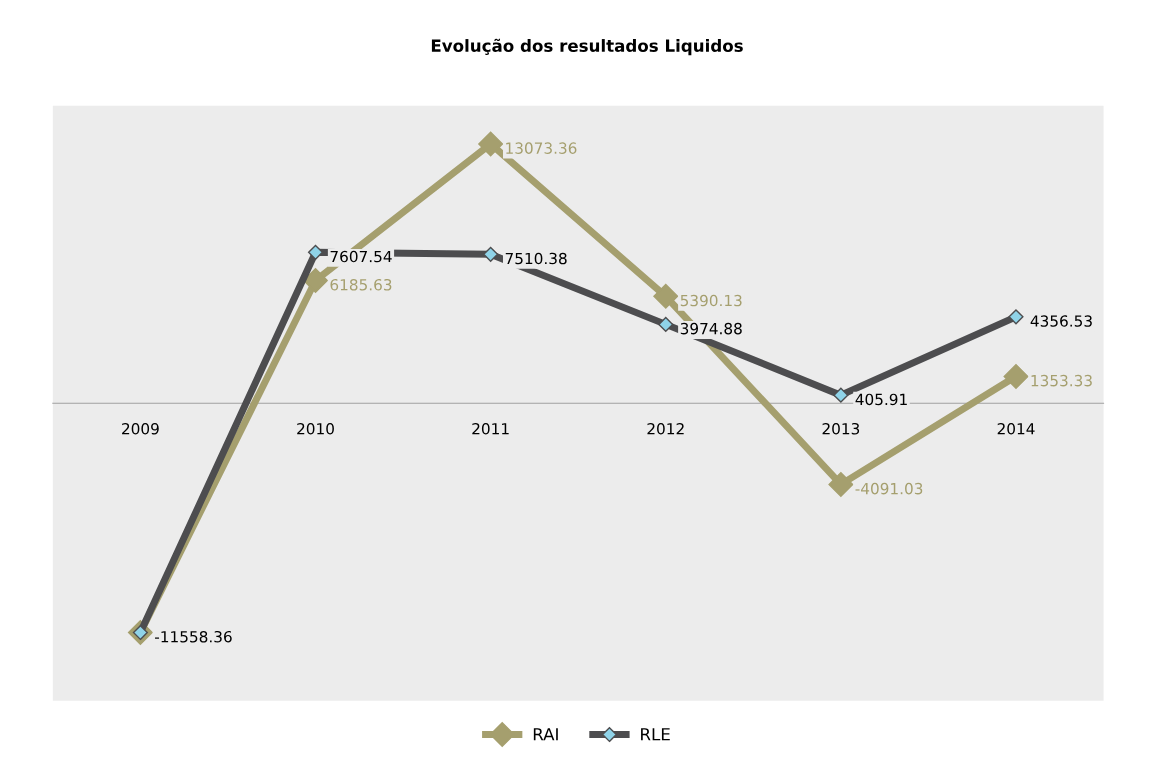 The width and height of the screenshot is (1174, 783). Describe the element at coordinates (490, 428) in the screenshot. I see `x-tick-label: 2011` at that location.